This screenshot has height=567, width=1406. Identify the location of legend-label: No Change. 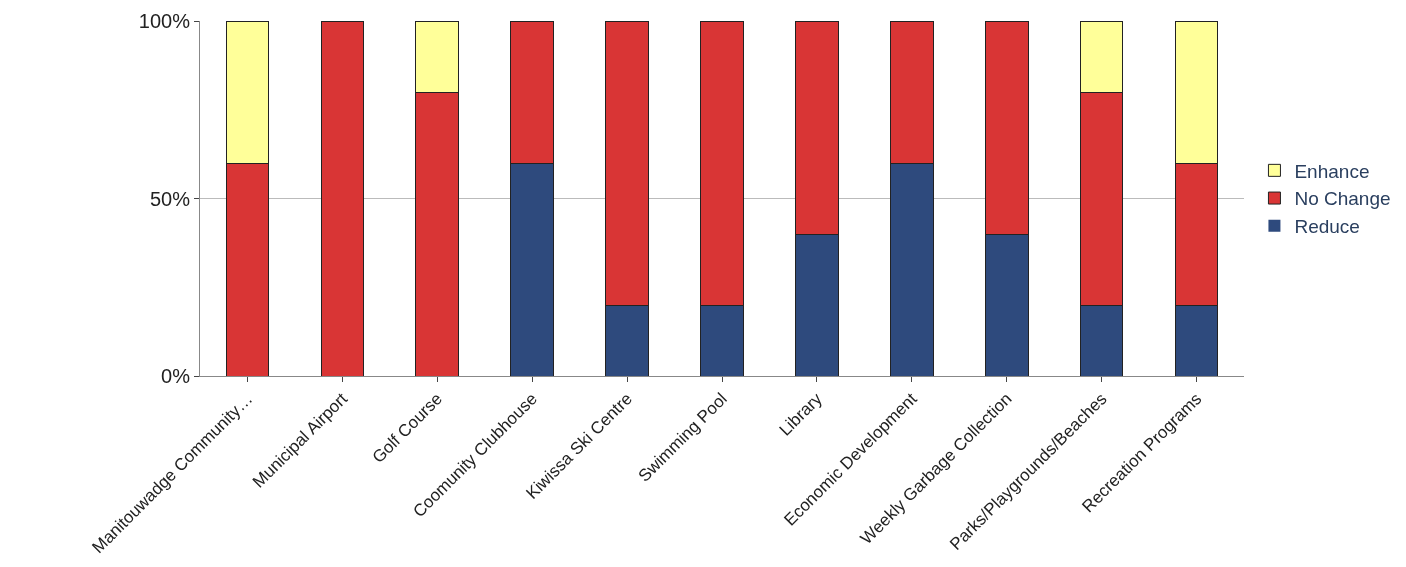
(1342, 199).